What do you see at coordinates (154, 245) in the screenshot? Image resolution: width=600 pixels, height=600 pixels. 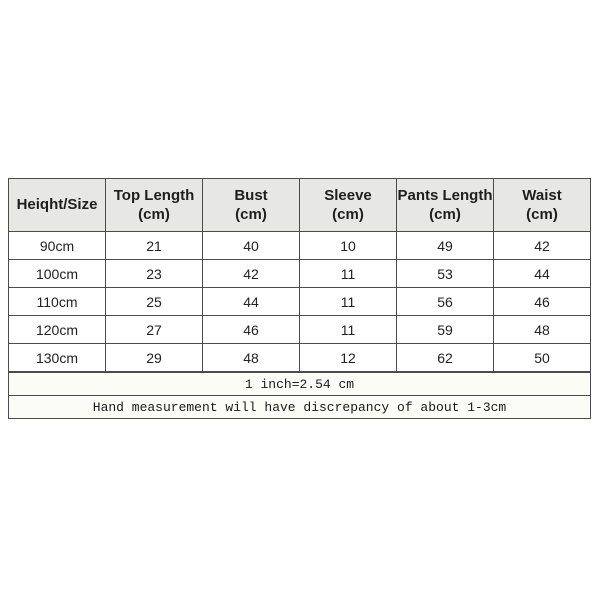 I see `cell-top-length: 21` at bounding box center [154, 245].